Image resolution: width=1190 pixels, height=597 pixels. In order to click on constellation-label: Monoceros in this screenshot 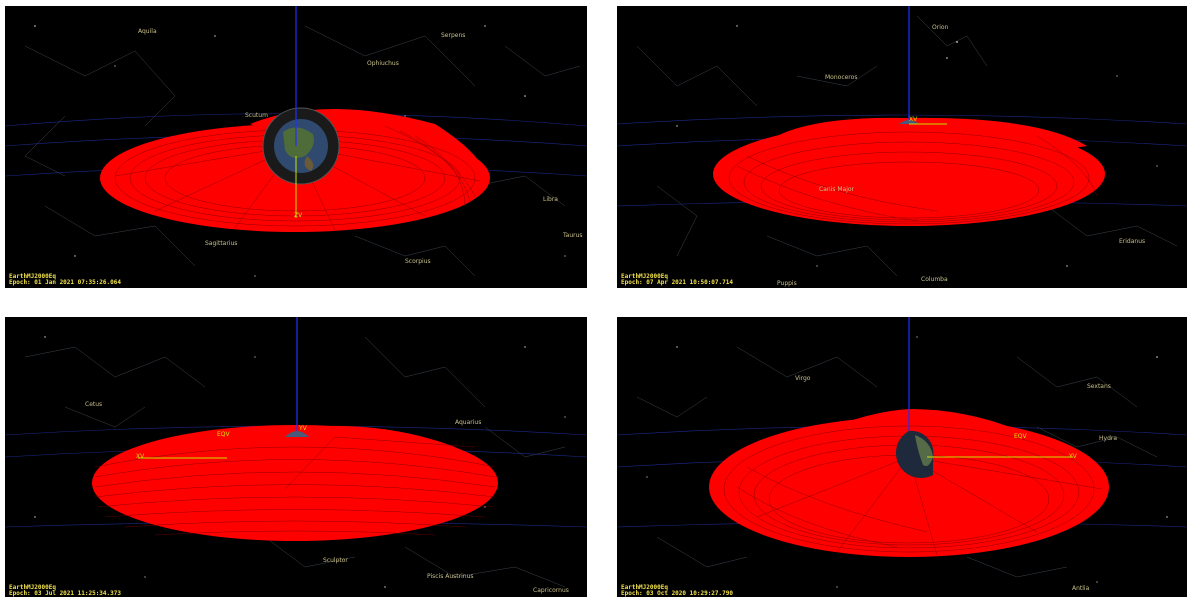, I will do `click(841, 77)`.